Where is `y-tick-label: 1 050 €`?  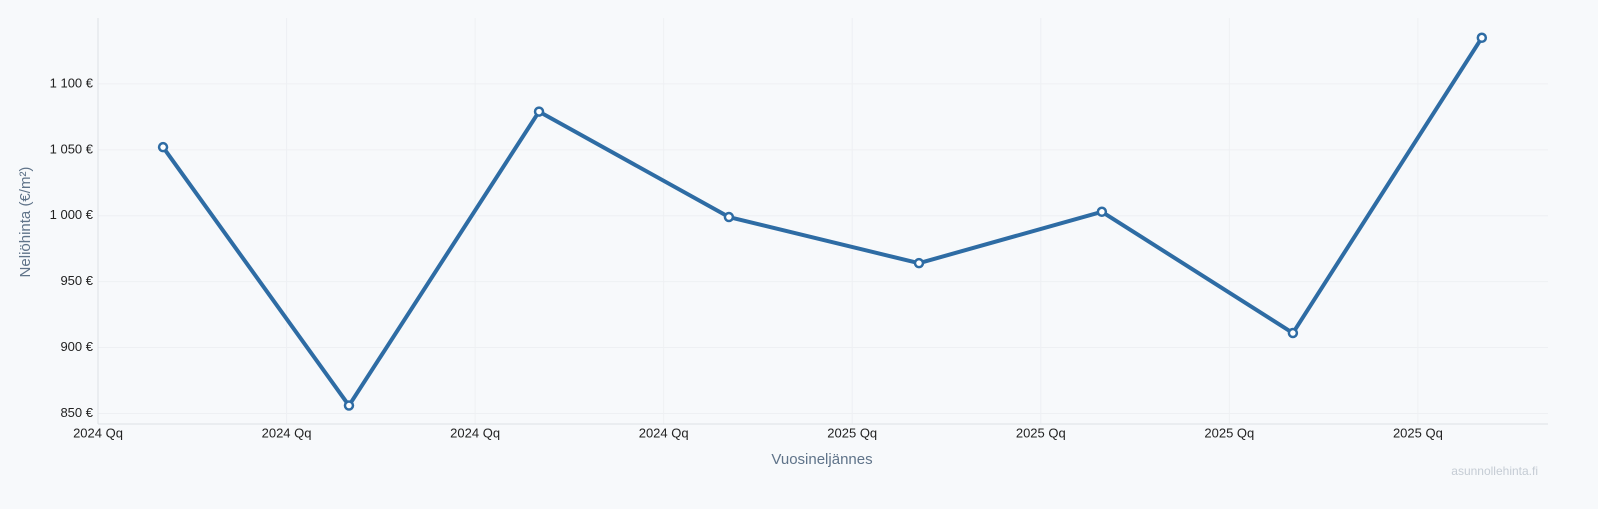 y-tick-label: 1 050 € is located at coordinates (72, 148).